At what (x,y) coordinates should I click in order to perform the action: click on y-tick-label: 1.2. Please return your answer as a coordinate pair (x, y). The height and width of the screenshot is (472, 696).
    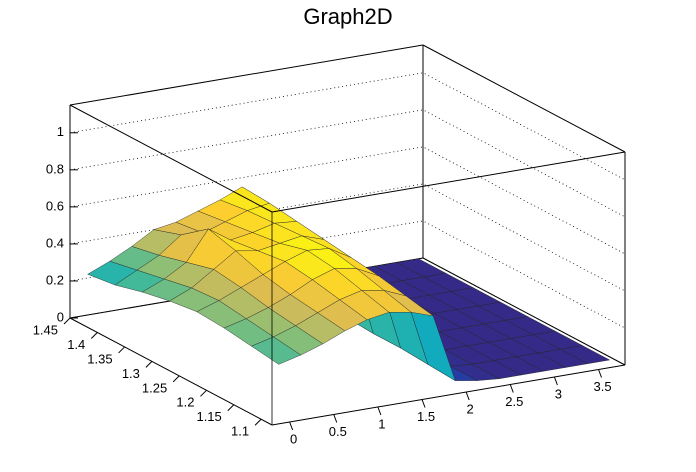
    Looking at the image, I should click on (185, 402).